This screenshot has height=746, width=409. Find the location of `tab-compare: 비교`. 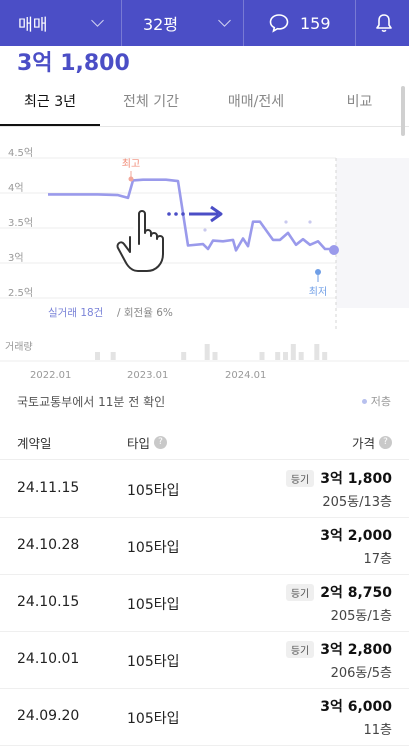

tab-compare: 비교 is located at coordinates (359, 102).